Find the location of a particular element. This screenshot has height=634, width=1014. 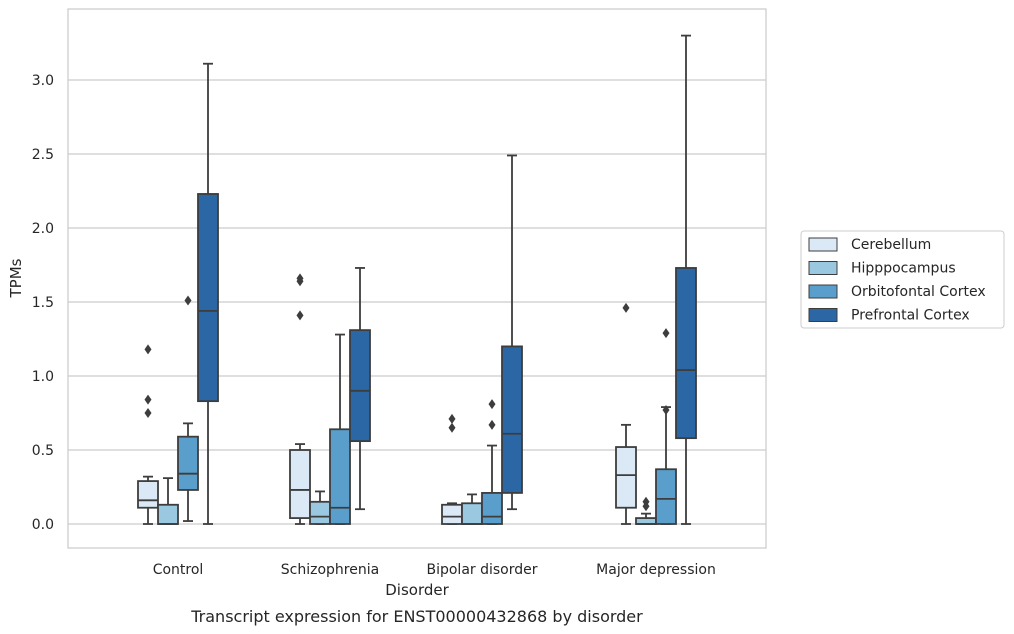

x-tick-label: Major depression is located at coordinates (656, 570).